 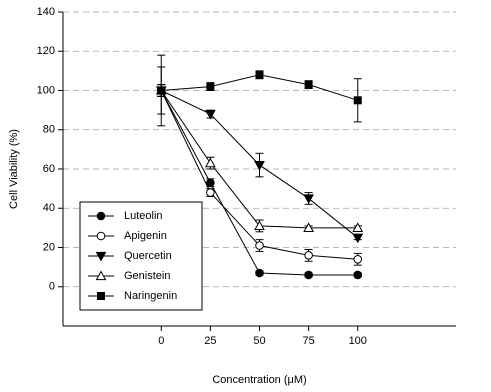 I want to click on y-axis-label: Cell Viability (%), so click(x=14, y=169).